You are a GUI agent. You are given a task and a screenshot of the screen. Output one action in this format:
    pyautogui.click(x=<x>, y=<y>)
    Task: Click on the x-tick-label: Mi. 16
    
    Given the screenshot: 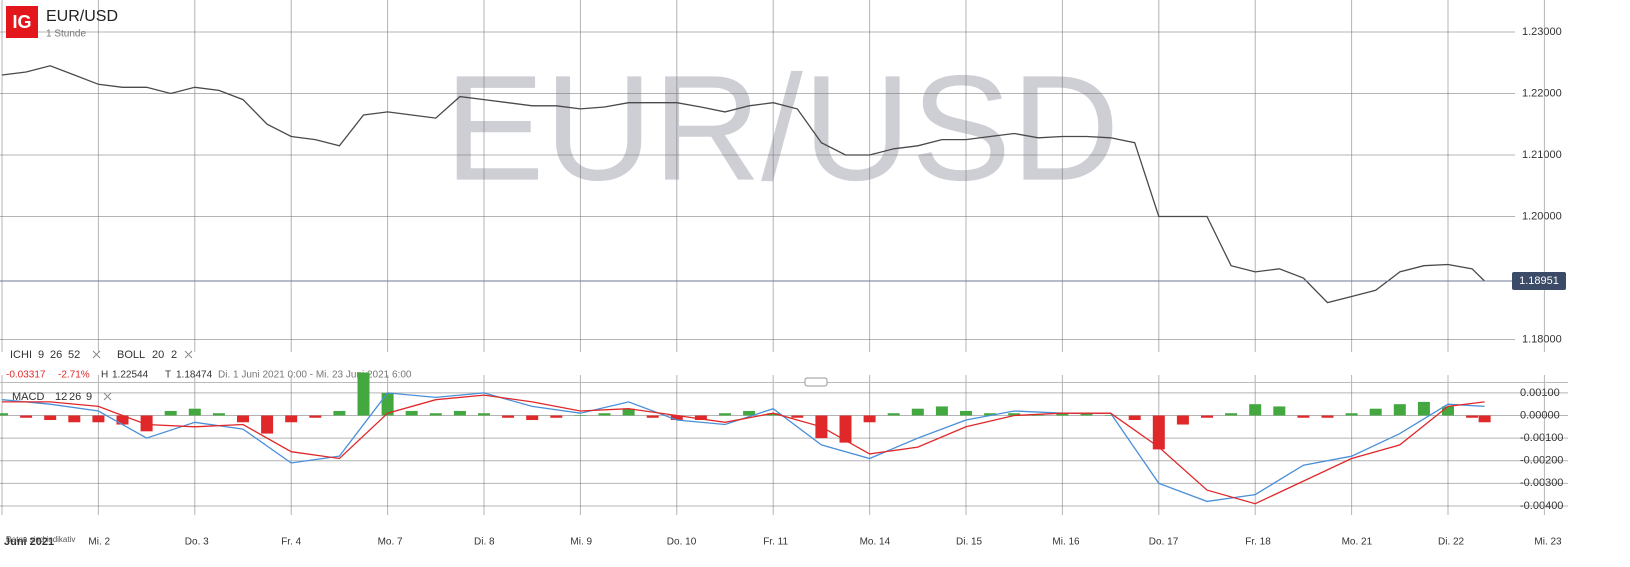 What is the action you would take?
    pyautogui.click(x=1066, y=542)
    